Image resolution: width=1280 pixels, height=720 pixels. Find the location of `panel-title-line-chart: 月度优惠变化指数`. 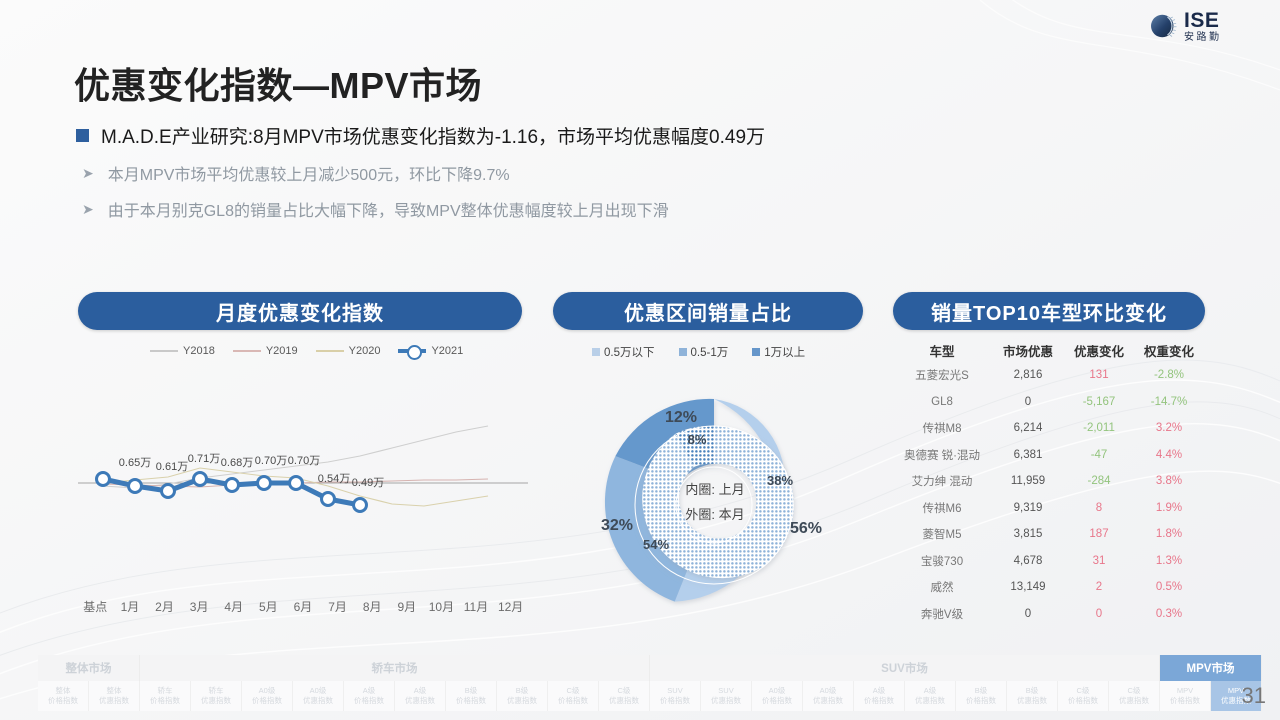

panel-title-line-chart: 月度优惠变化指数 is located at coordinates (300, 311).